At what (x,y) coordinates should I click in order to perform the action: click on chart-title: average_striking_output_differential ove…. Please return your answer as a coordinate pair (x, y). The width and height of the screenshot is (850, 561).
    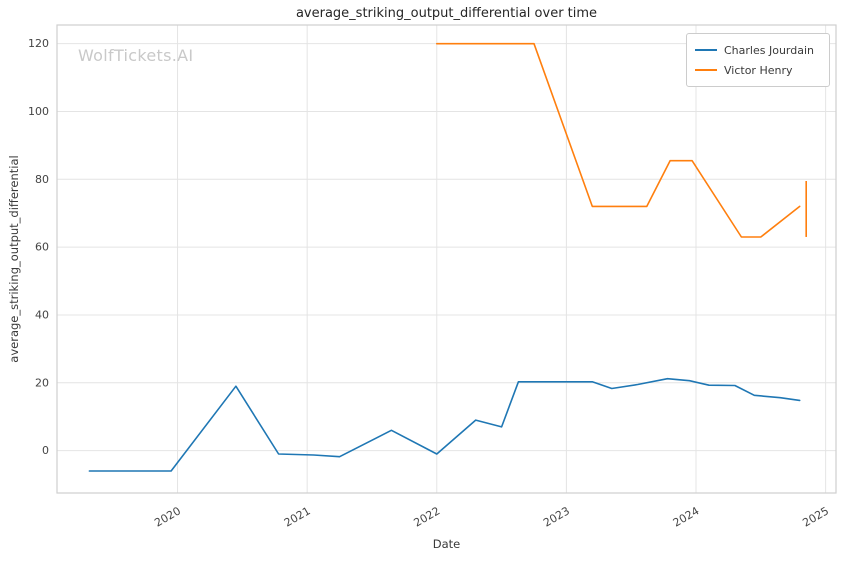
    Looking at the image, I should click on (446, 13).